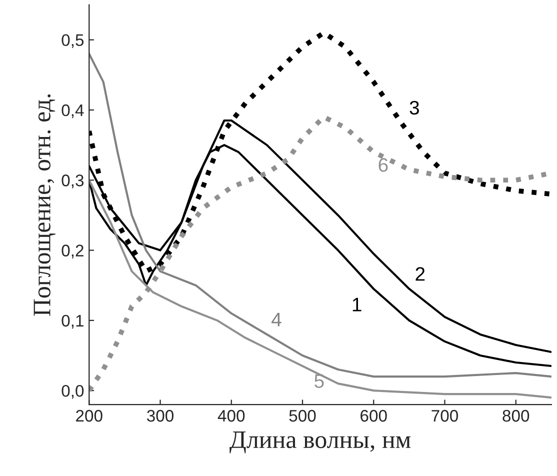 This screenshot has height=476, width=557. I want to click on y-tick-label: 0,2, so click(73, 251).